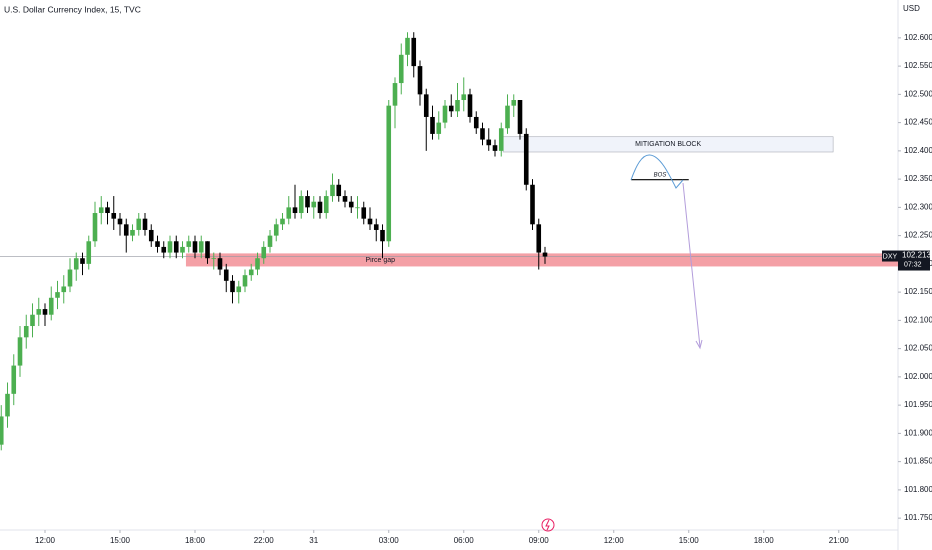 The height and width of the screenshot is (550, 932). Describe the element at coordinates (699, 344) in the screenshot. I see `arrow-head` at that location.